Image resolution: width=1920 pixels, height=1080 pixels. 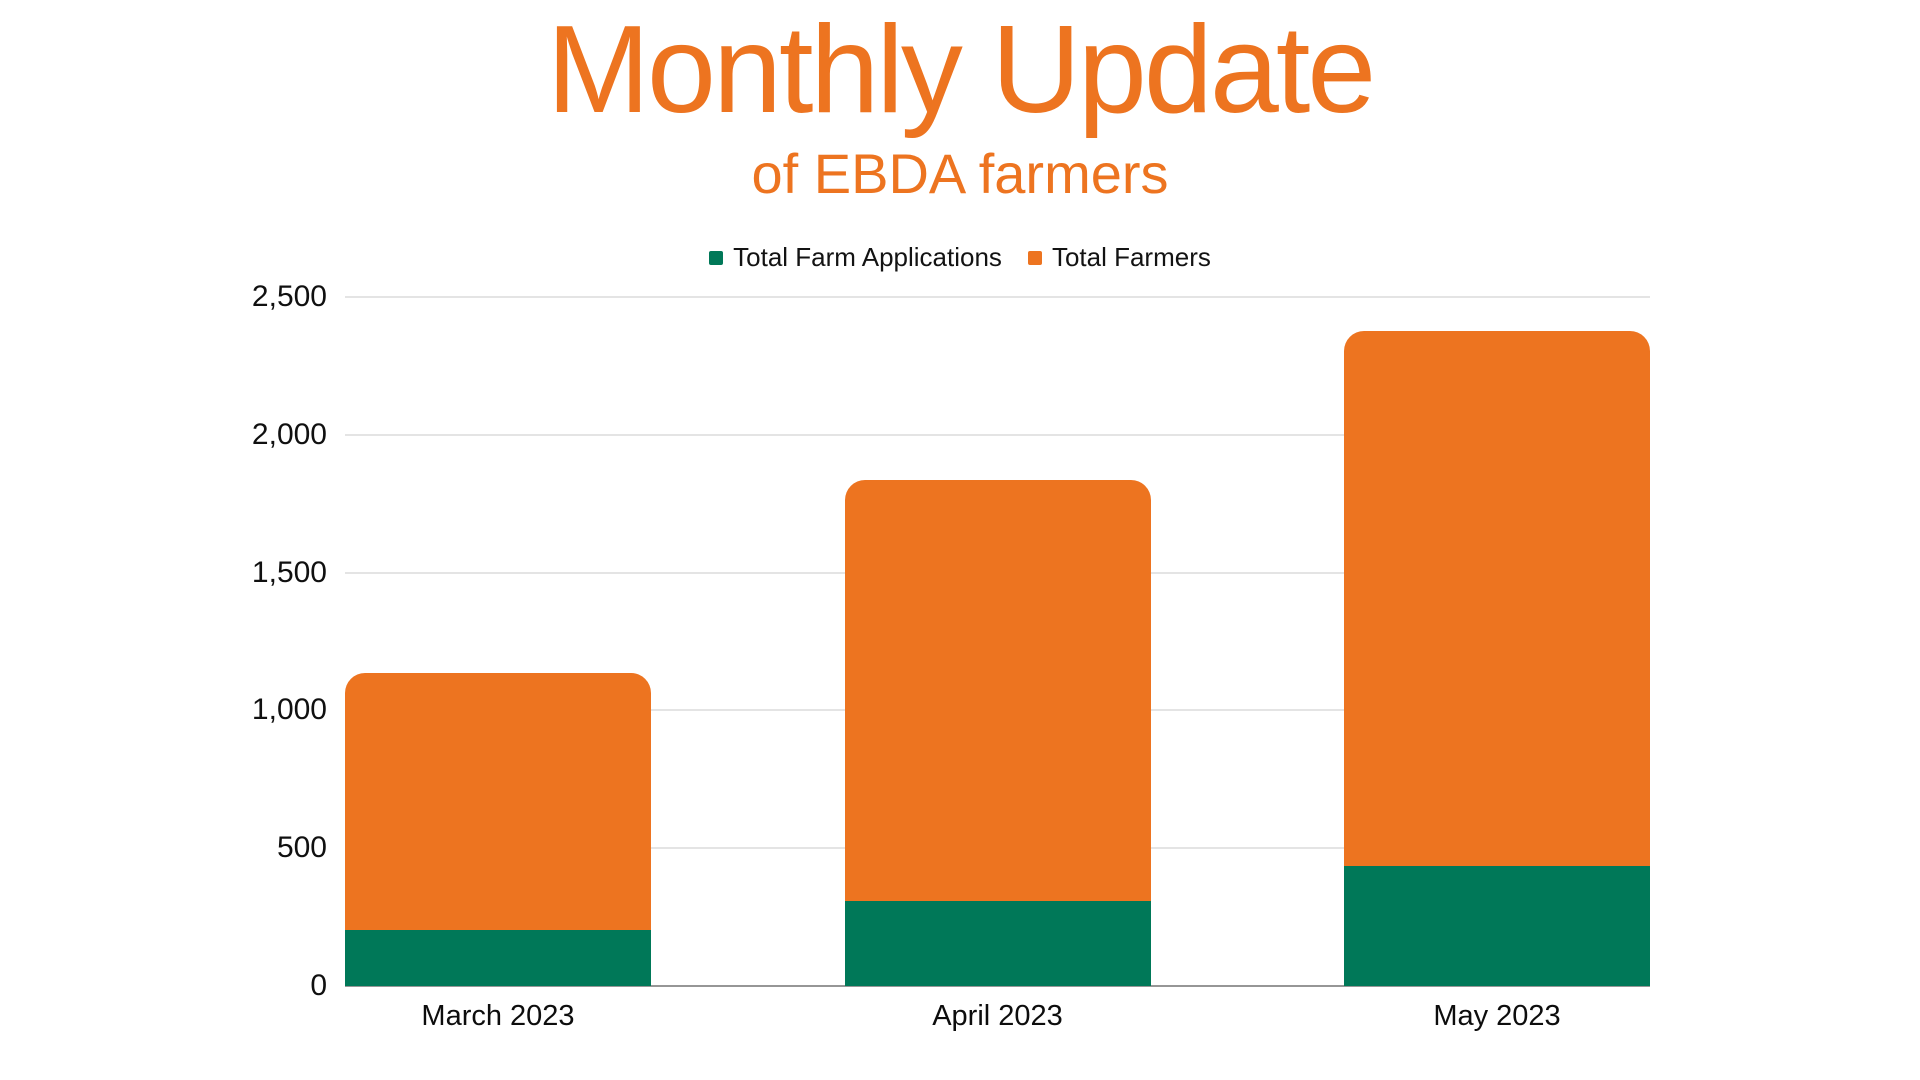 I want to click on y-axis-tick-label: 0, so click(x=318, y=985).